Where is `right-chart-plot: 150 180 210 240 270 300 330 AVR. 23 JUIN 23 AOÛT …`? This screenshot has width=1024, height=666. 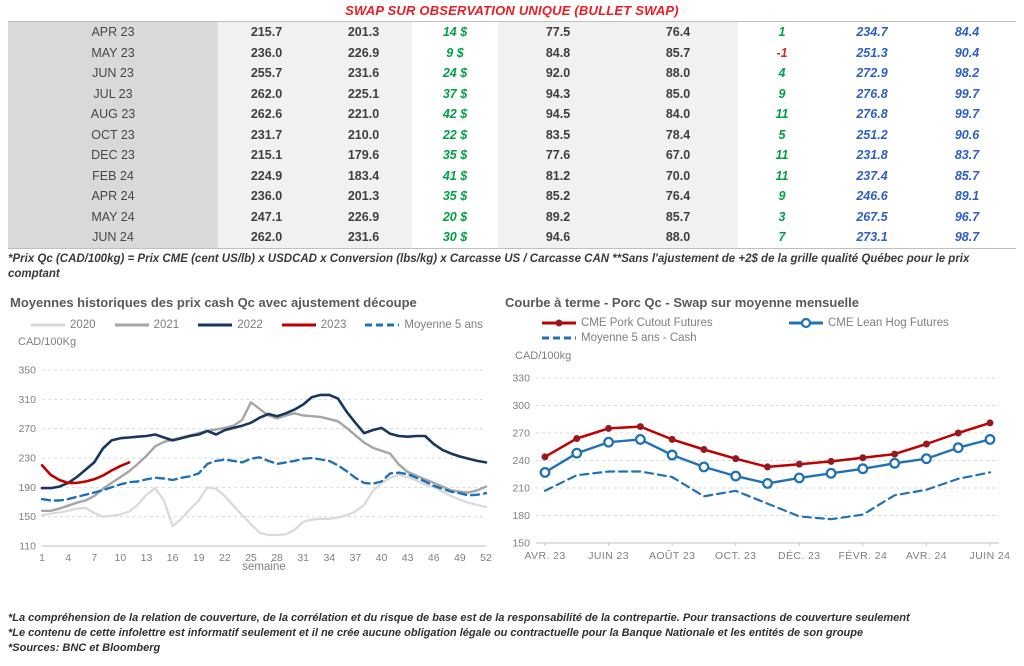
right-chart-plot: 150 180 210 240 270 300 330 AVR. 23 JUIN 23 AOÛT … is located at coordinates (761, 468).